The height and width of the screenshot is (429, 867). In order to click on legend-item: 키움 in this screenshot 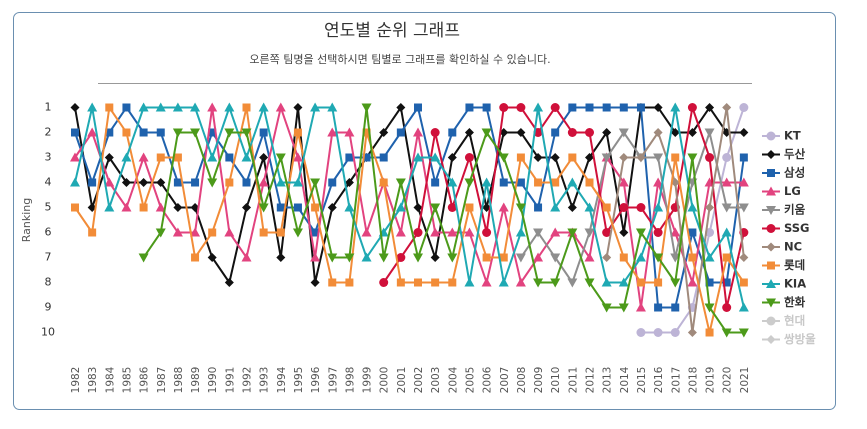, I will do `click(784, 210)`.